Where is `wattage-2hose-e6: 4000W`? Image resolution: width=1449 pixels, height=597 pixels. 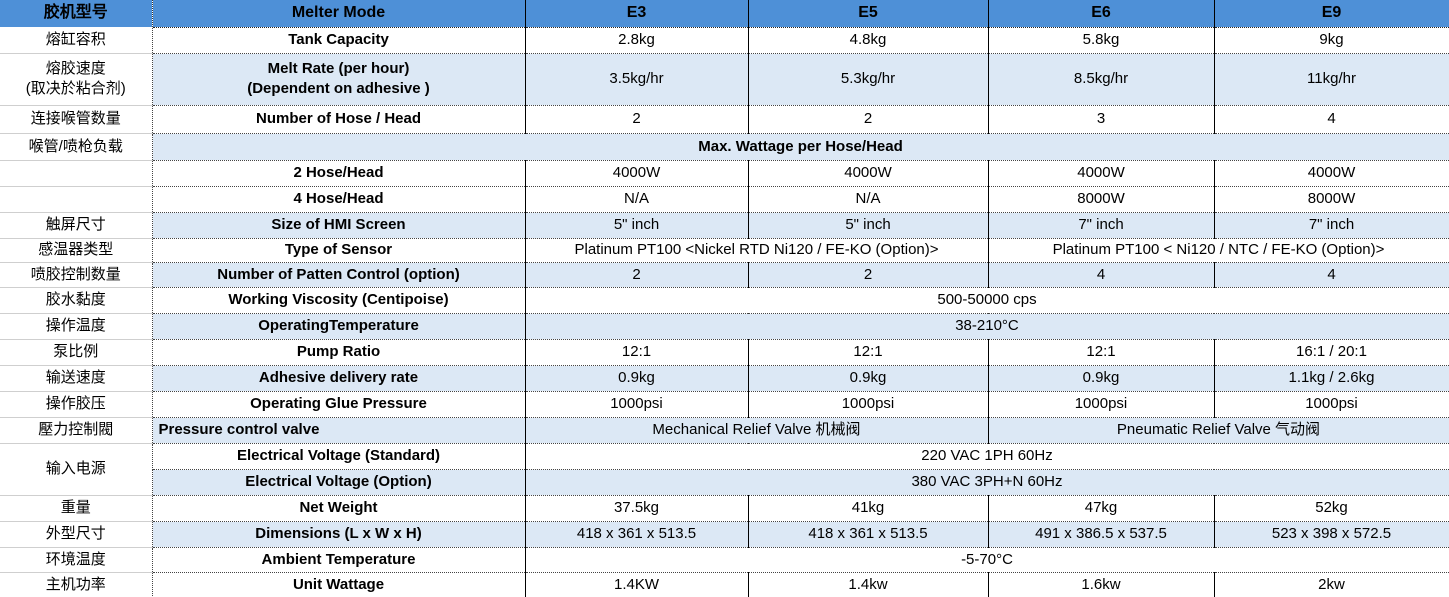 wattage-2hose-e6: 4000W is located at coordinates (1101, 173).